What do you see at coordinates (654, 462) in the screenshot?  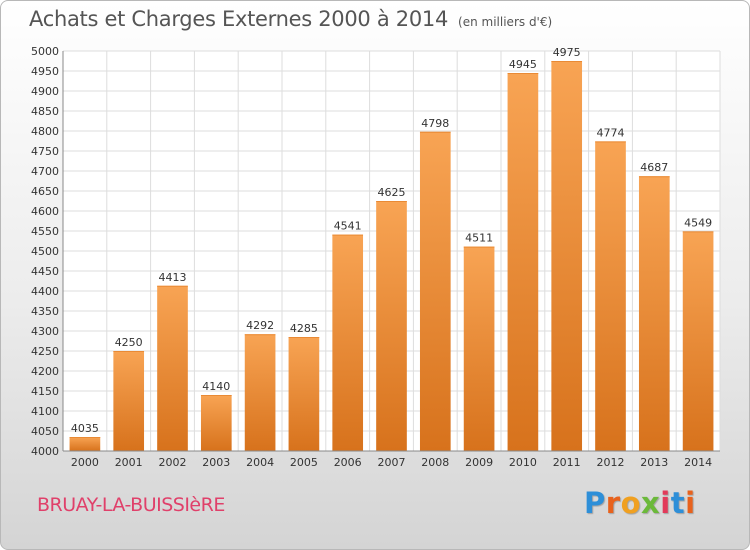 I see `x-tick-label: 2013` at bounding box center [654, 462].